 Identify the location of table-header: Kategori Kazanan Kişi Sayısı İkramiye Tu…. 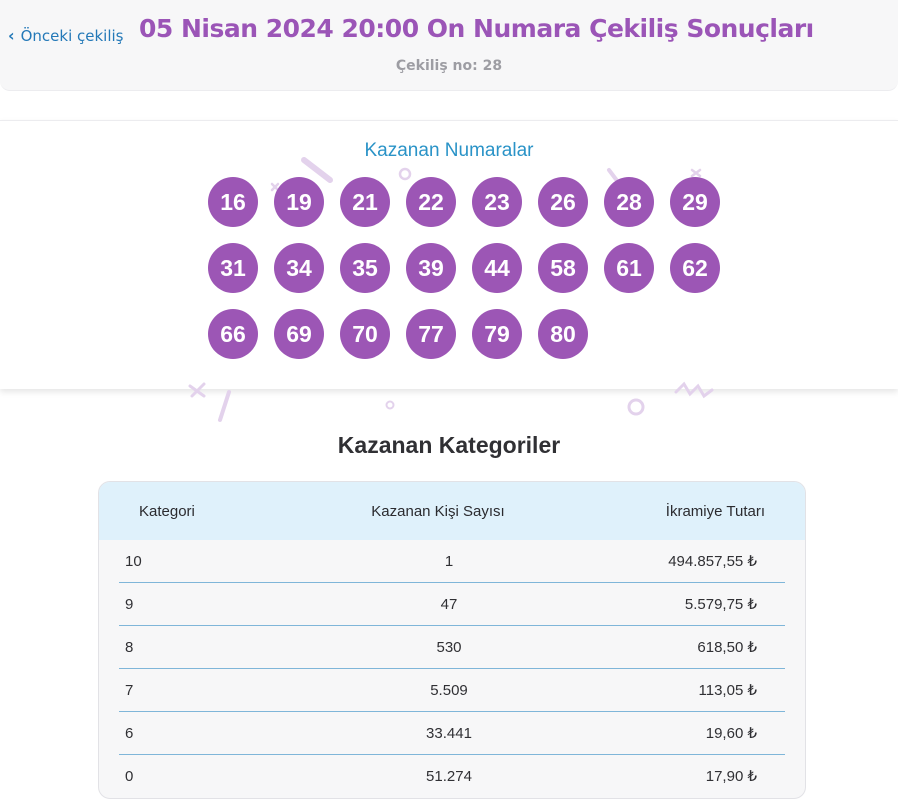
(452, 511).